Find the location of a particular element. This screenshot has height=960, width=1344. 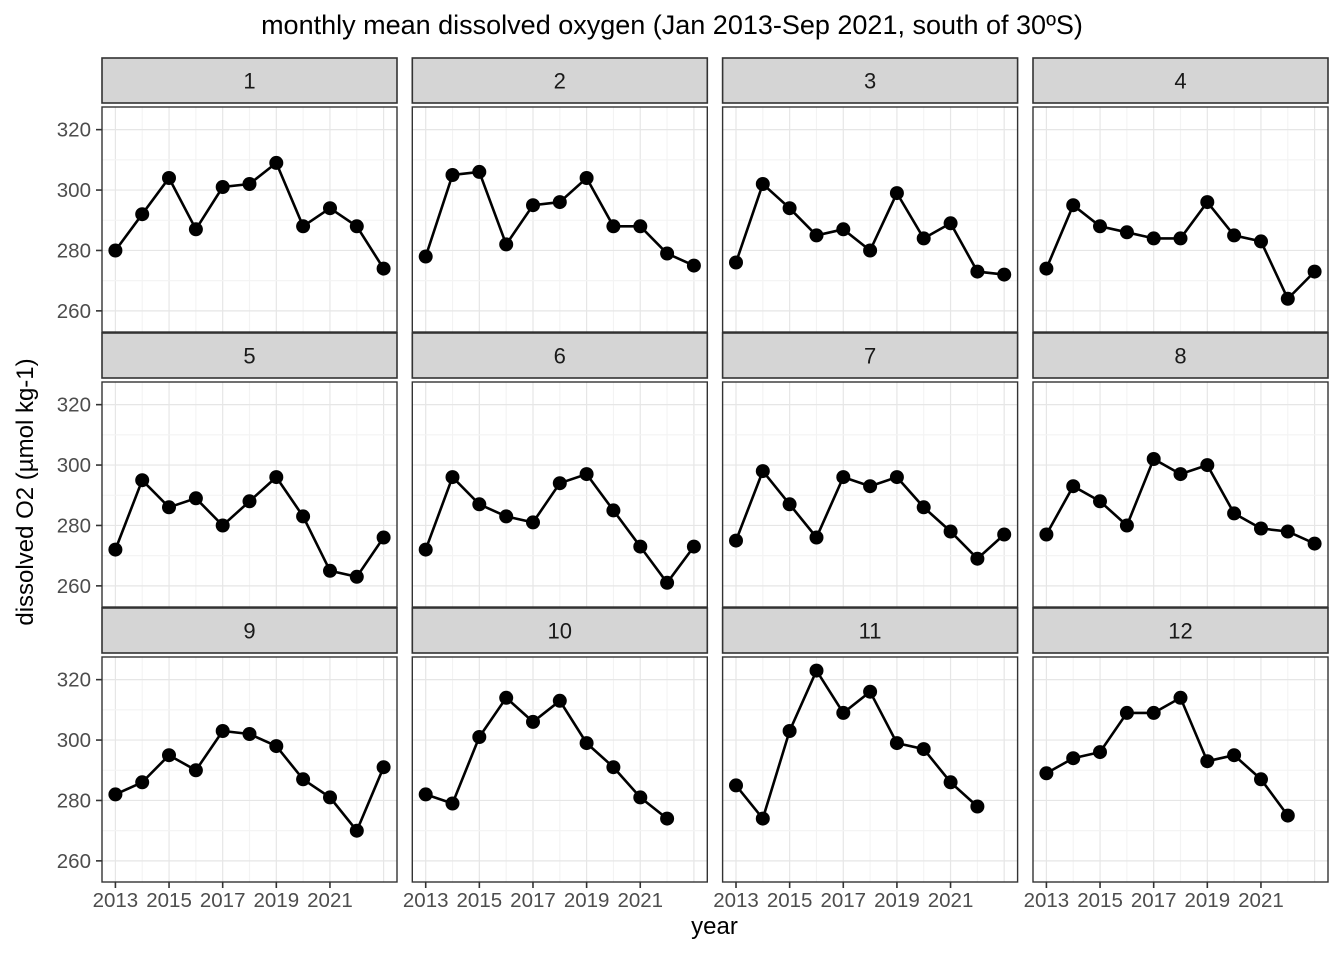

y-tick-label: 300 is located at coordinates (74, 190).